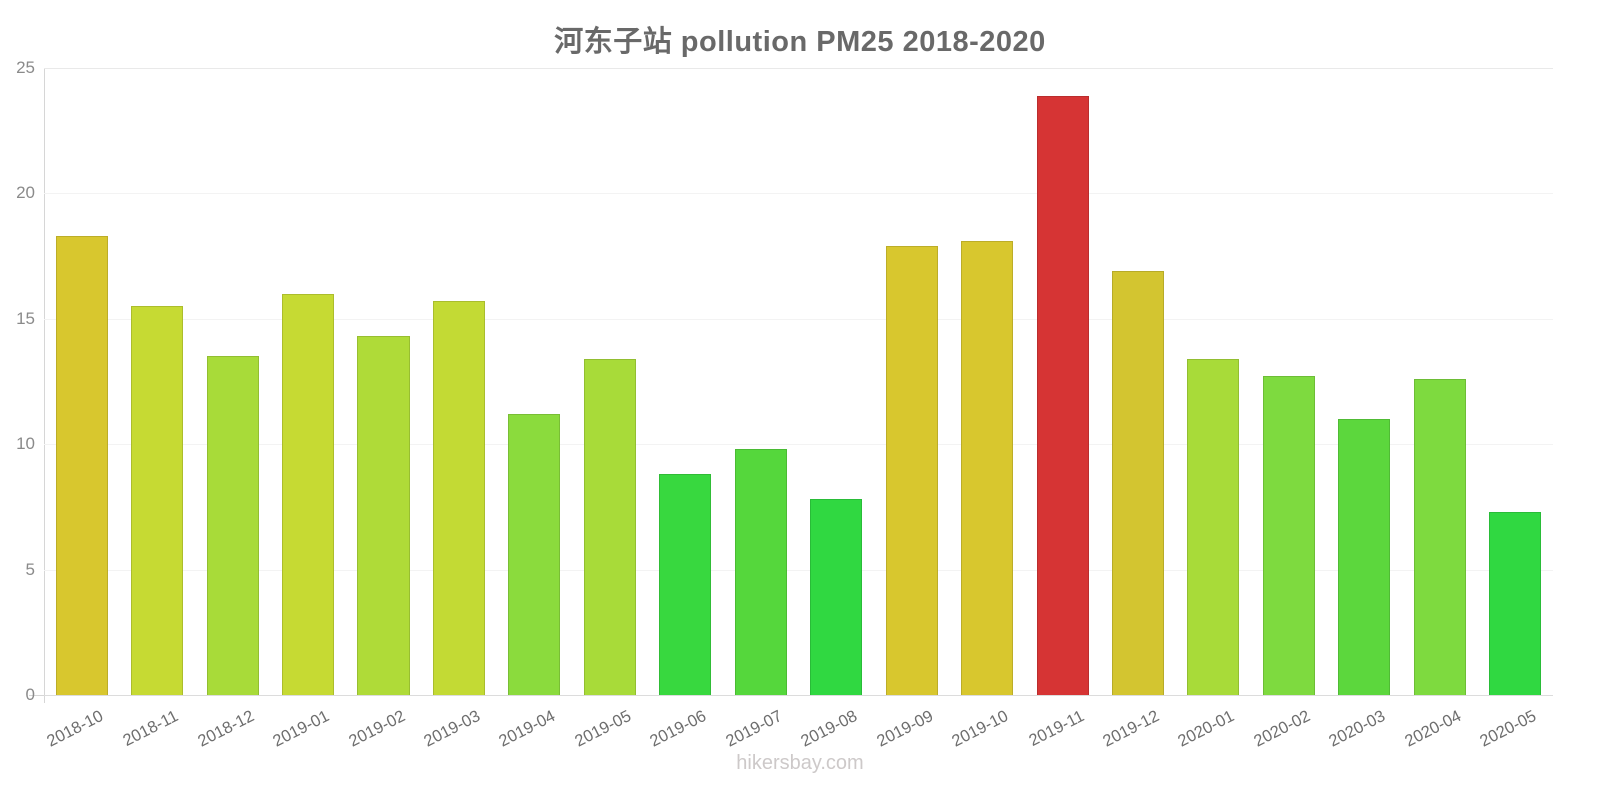  I want to click on x-tick-label-2020-02: 2020-02, so click(1282, 729).